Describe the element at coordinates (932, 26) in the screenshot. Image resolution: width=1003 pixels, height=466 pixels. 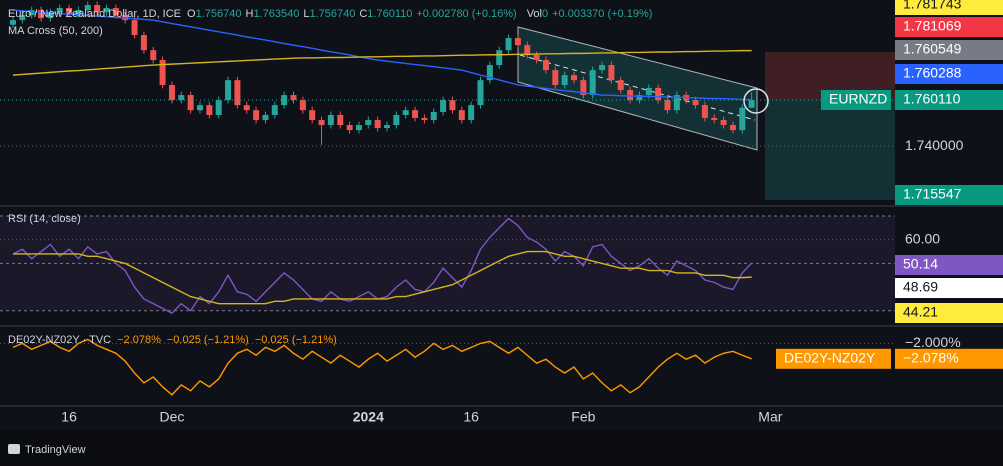
I see `price-tag-label: 1.781069` at that location.